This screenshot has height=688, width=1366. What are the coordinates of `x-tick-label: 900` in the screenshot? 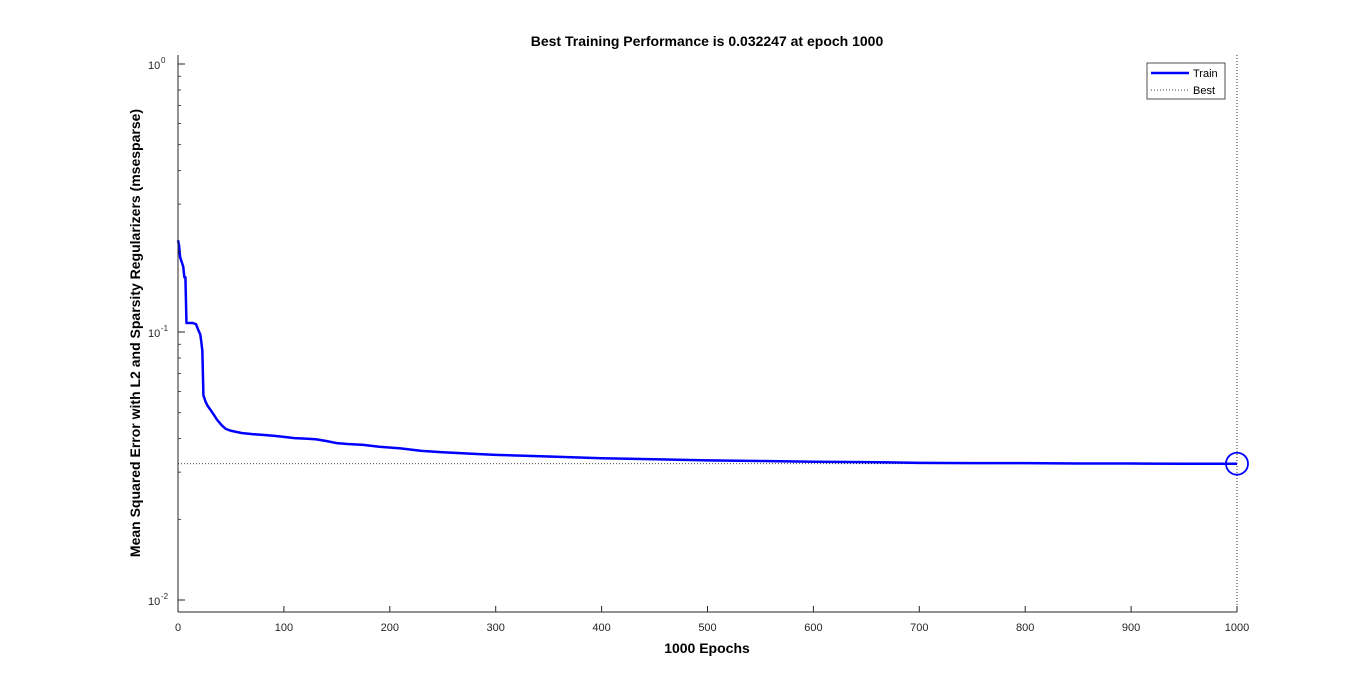 It's located at (1131, 628).